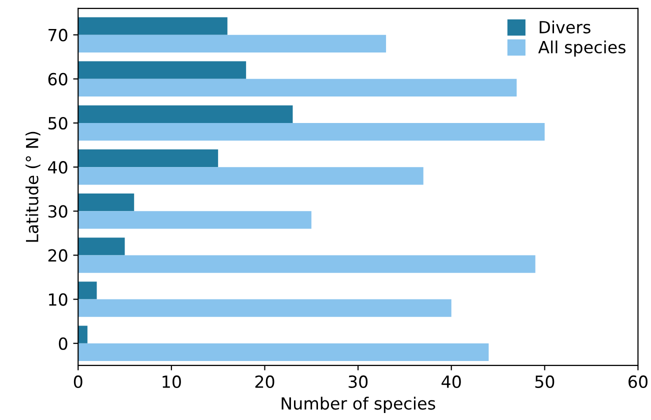 The width and height of the screenshot is (651, 420). What do you see at coordinates (638, 381) in the screenshot?
I see `x-tick-label: 60` at bounding box center [638, 381].